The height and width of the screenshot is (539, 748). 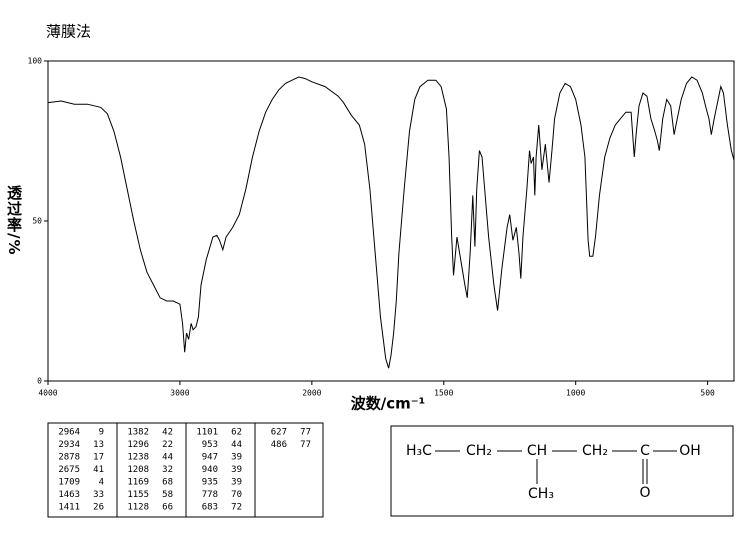 I want to click on peak-transmittance: 58, so click(x=167, y=495).